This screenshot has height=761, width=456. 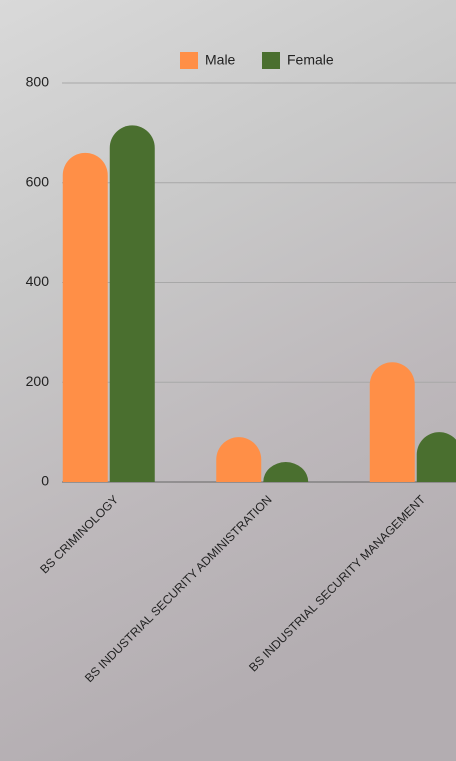 What do you see at coordinates (45, 481) in the screenshot?
I see `y-tick-label: 0` at bounding box center [45, 481].